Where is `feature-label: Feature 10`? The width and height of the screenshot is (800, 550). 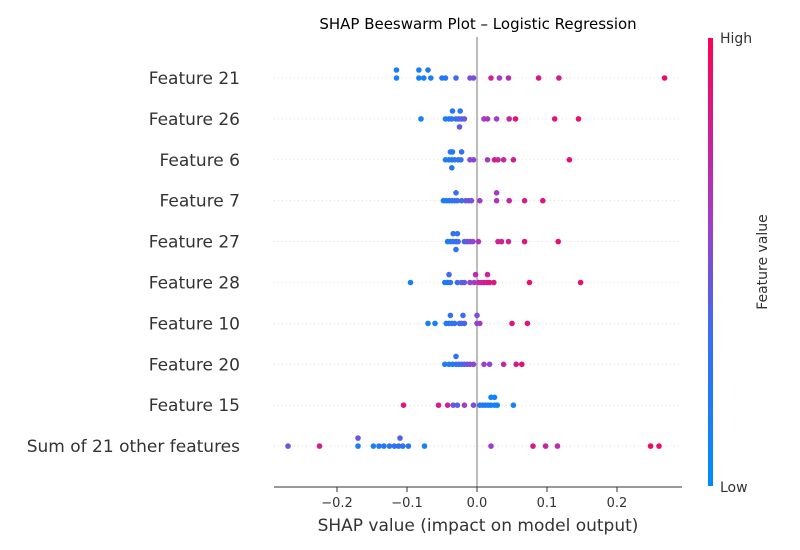
feature-label: Feature 10 is located at coordinates (194, 324).